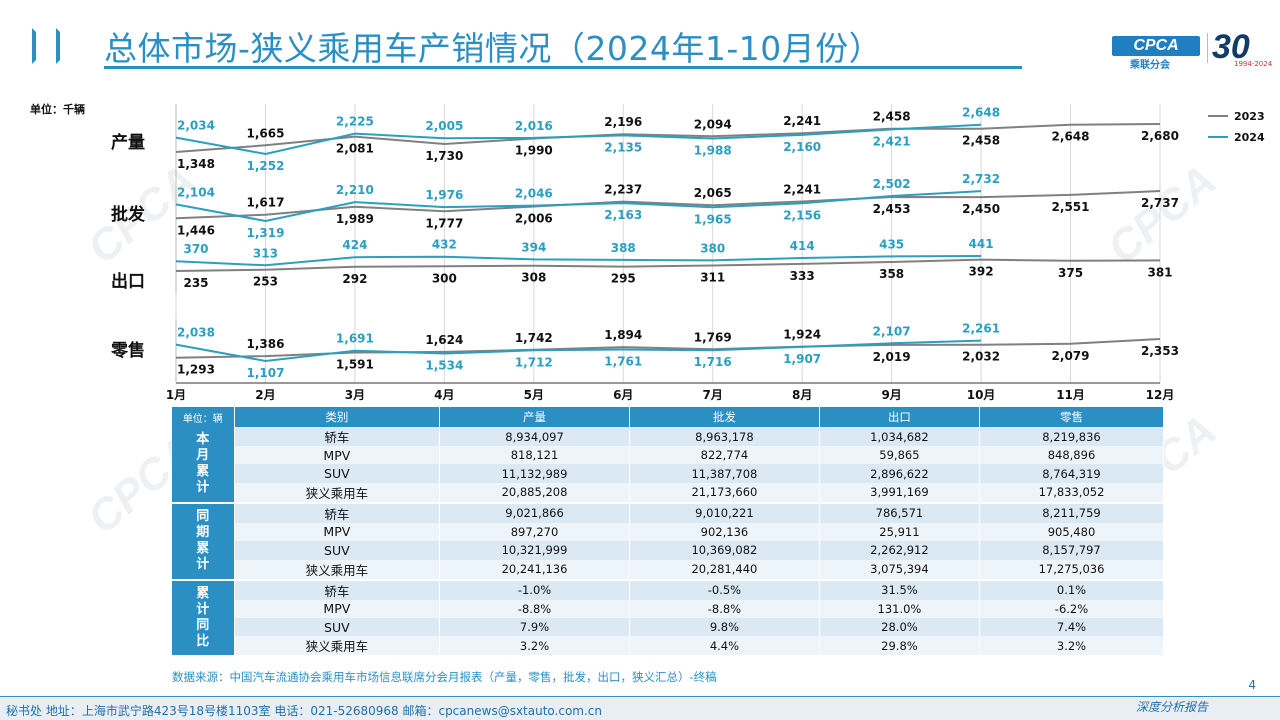 The width and height of the screenshot is (1280, 720). I want to click on table-cell-value: 10,369,082, so click(724, 550).